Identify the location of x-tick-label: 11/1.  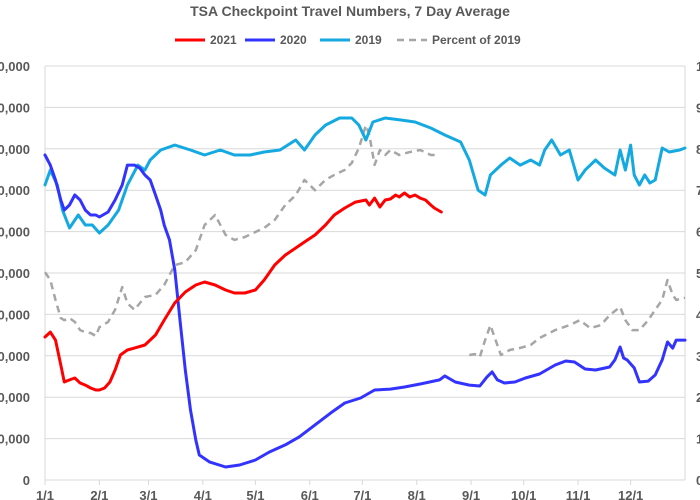
(578, 494).